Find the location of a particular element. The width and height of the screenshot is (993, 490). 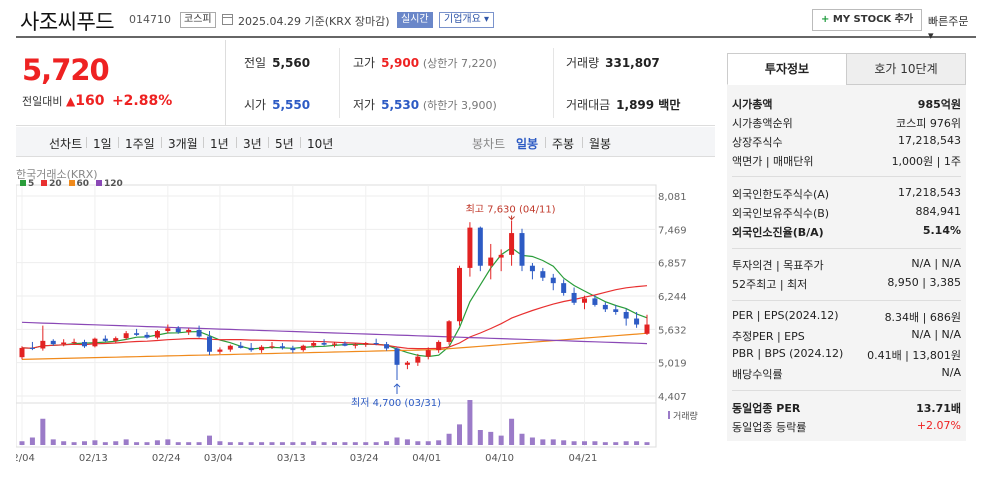

change-percent: +2.88% is located at coordinates (142, 101).